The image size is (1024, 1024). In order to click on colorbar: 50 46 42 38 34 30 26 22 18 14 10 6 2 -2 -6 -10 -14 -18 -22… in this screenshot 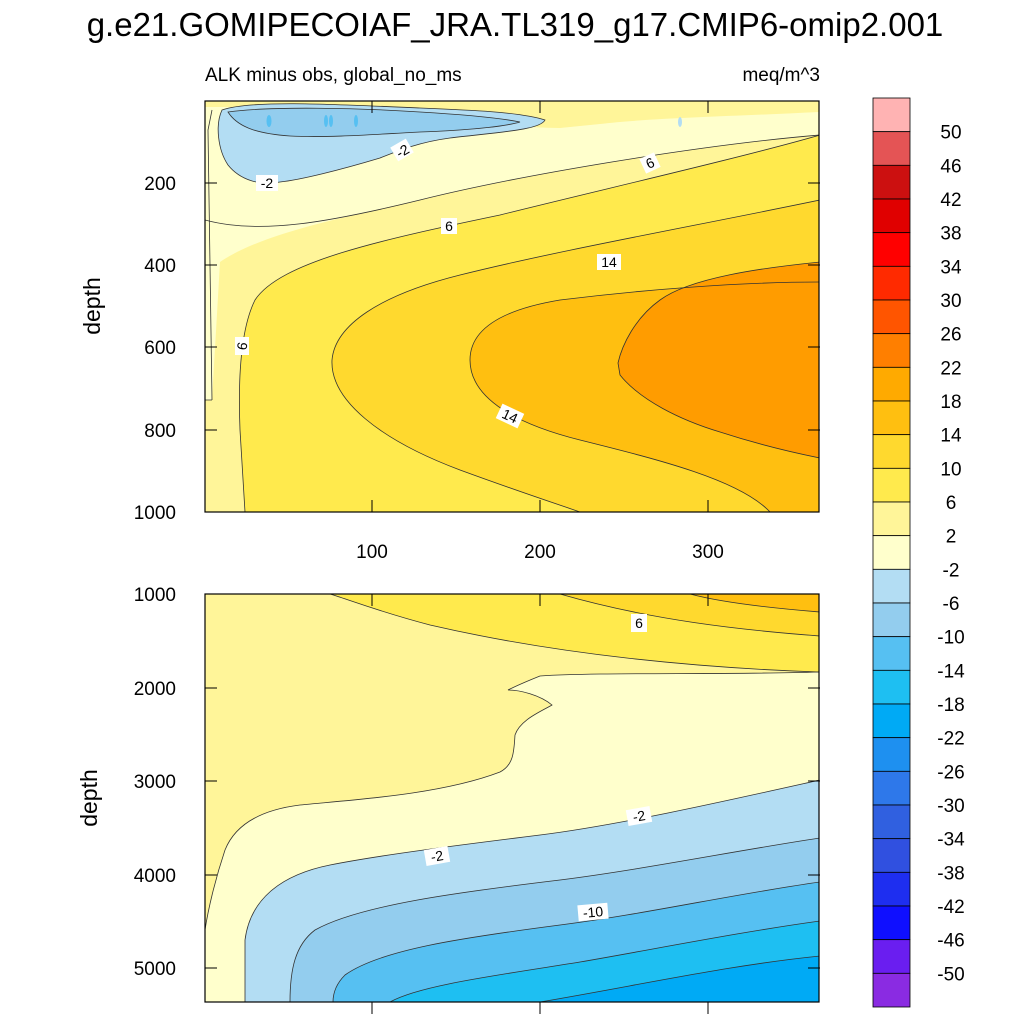, I will do `click(918, 552)`.